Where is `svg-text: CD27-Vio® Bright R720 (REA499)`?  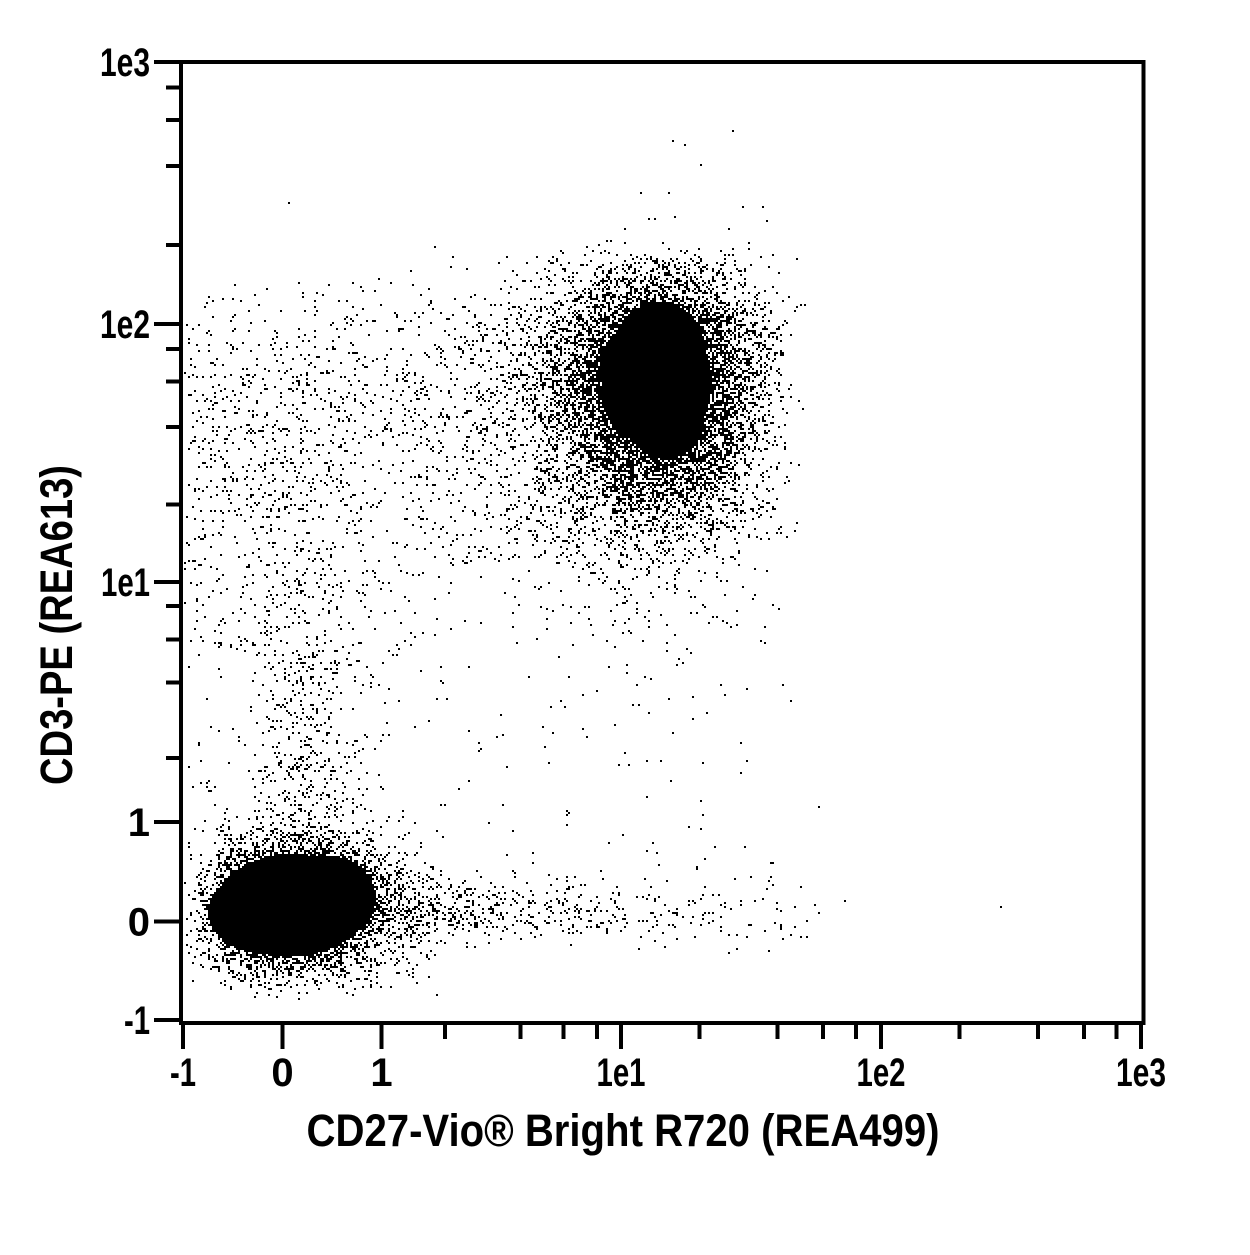 svg-text: CD27-Vio® Bright R720 (REA499) is located at coordinates (623, 1130).